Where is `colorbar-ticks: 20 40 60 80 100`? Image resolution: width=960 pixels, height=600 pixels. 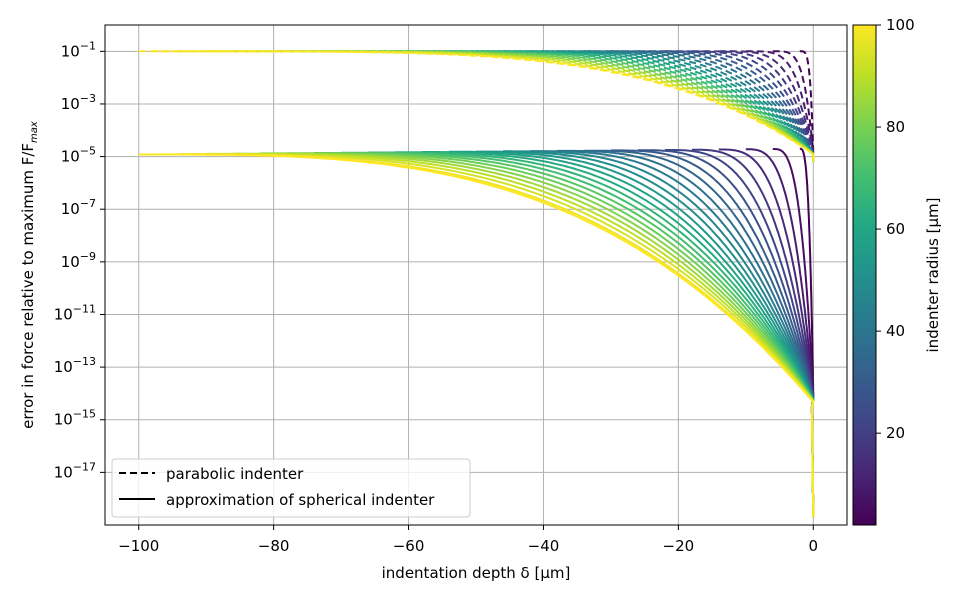
colorbar-ticks: 20 40 60 80 100 is located at coordinates (895, 229).